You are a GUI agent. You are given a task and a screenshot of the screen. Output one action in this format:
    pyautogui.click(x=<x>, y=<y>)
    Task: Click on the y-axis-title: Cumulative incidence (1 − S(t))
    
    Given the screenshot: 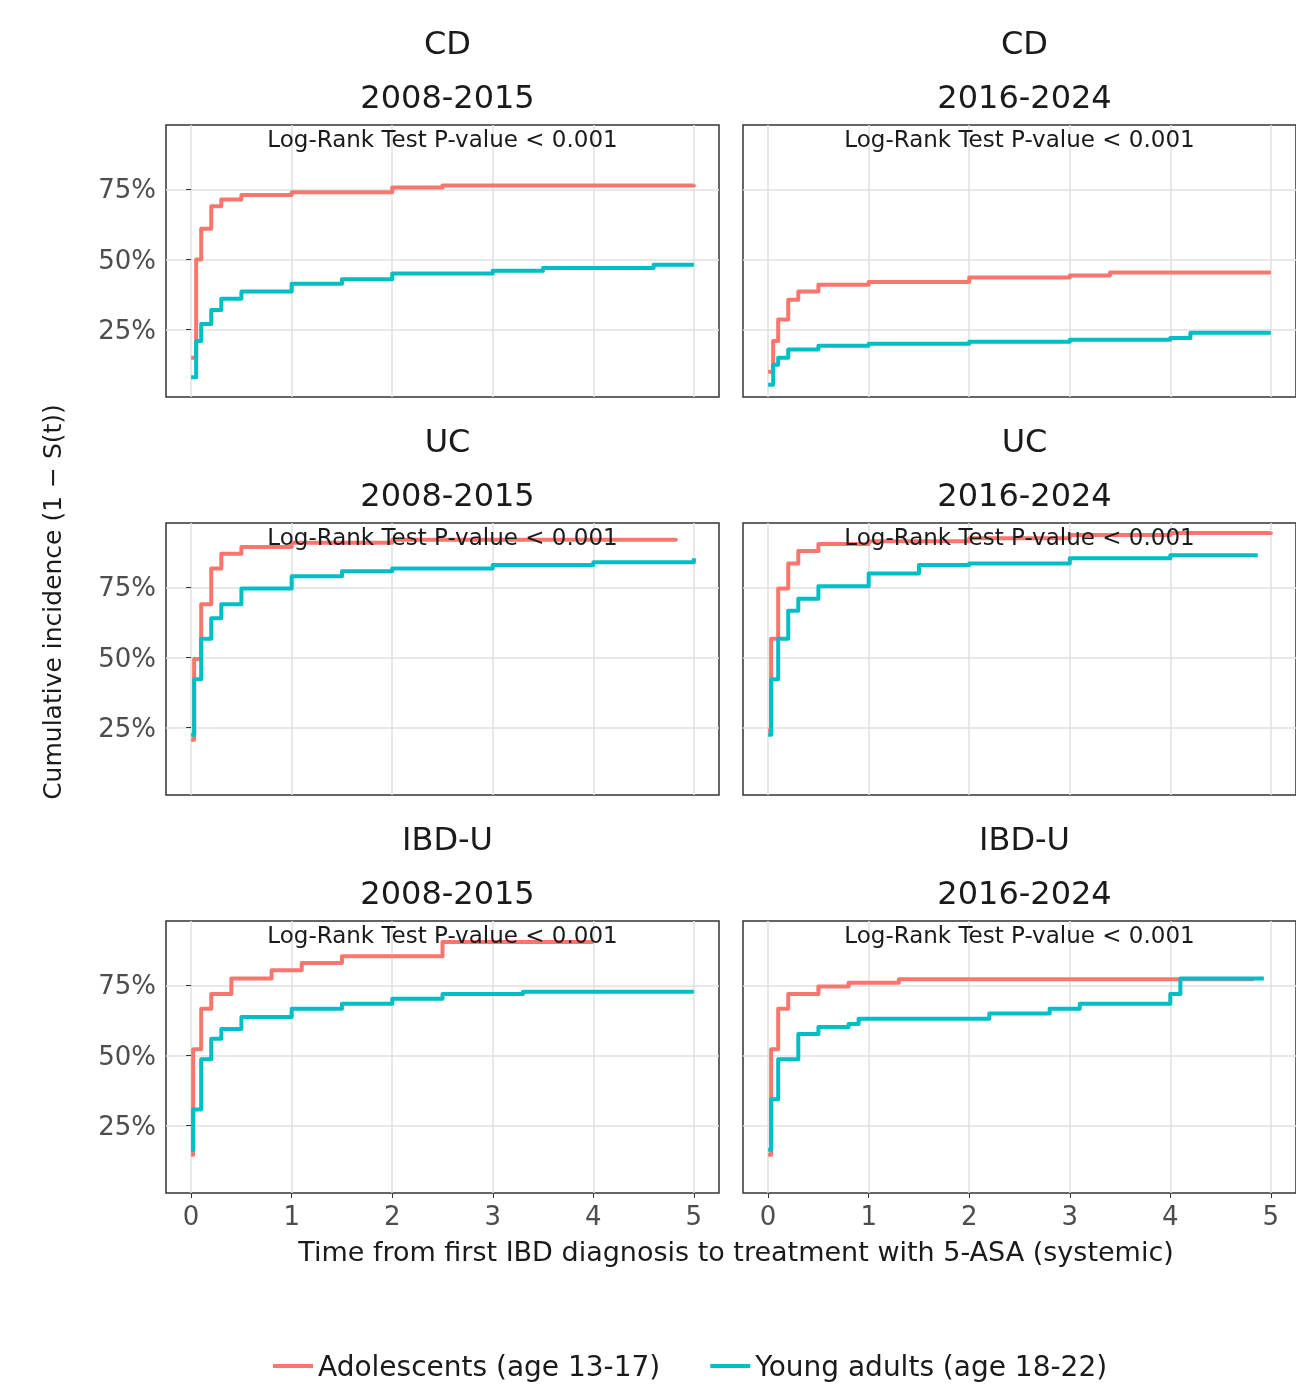 What is the action you would take?
    pyautogui.click(x=52, y=602)
    